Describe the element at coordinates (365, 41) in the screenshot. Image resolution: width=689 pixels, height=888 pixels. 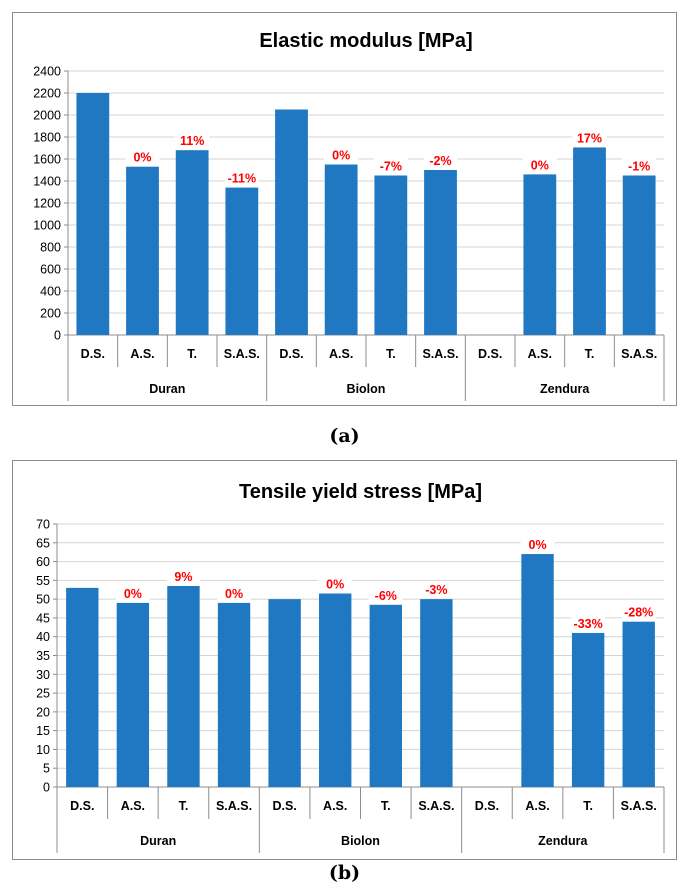
I see `chart-title: Elastic modulus [MPa]` at that location.